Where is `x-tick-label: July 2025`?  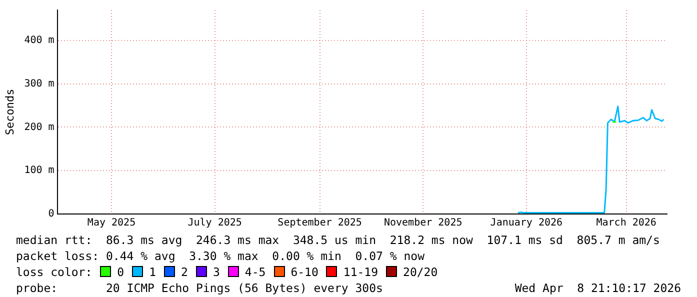
x-tick-label: July 2025 is located at coordinates (215, 223).